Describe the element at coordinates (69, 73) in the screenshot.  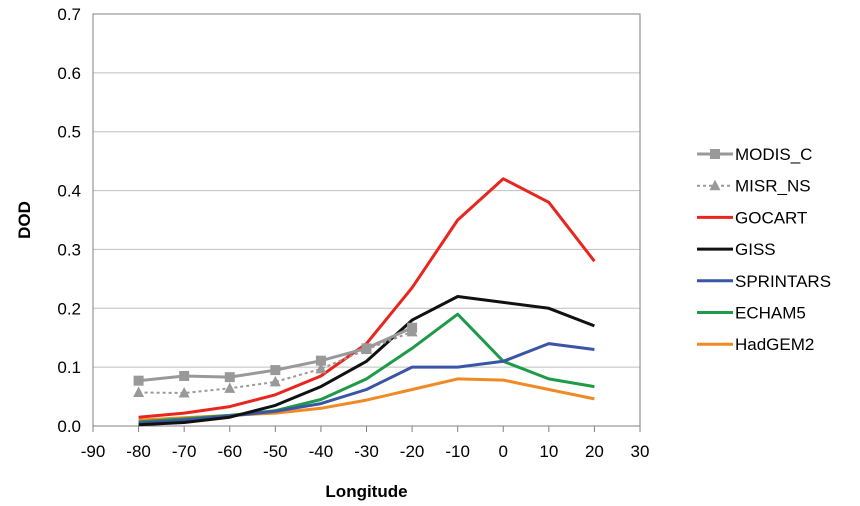
I see `y-tick-label: 0.6` at that location.